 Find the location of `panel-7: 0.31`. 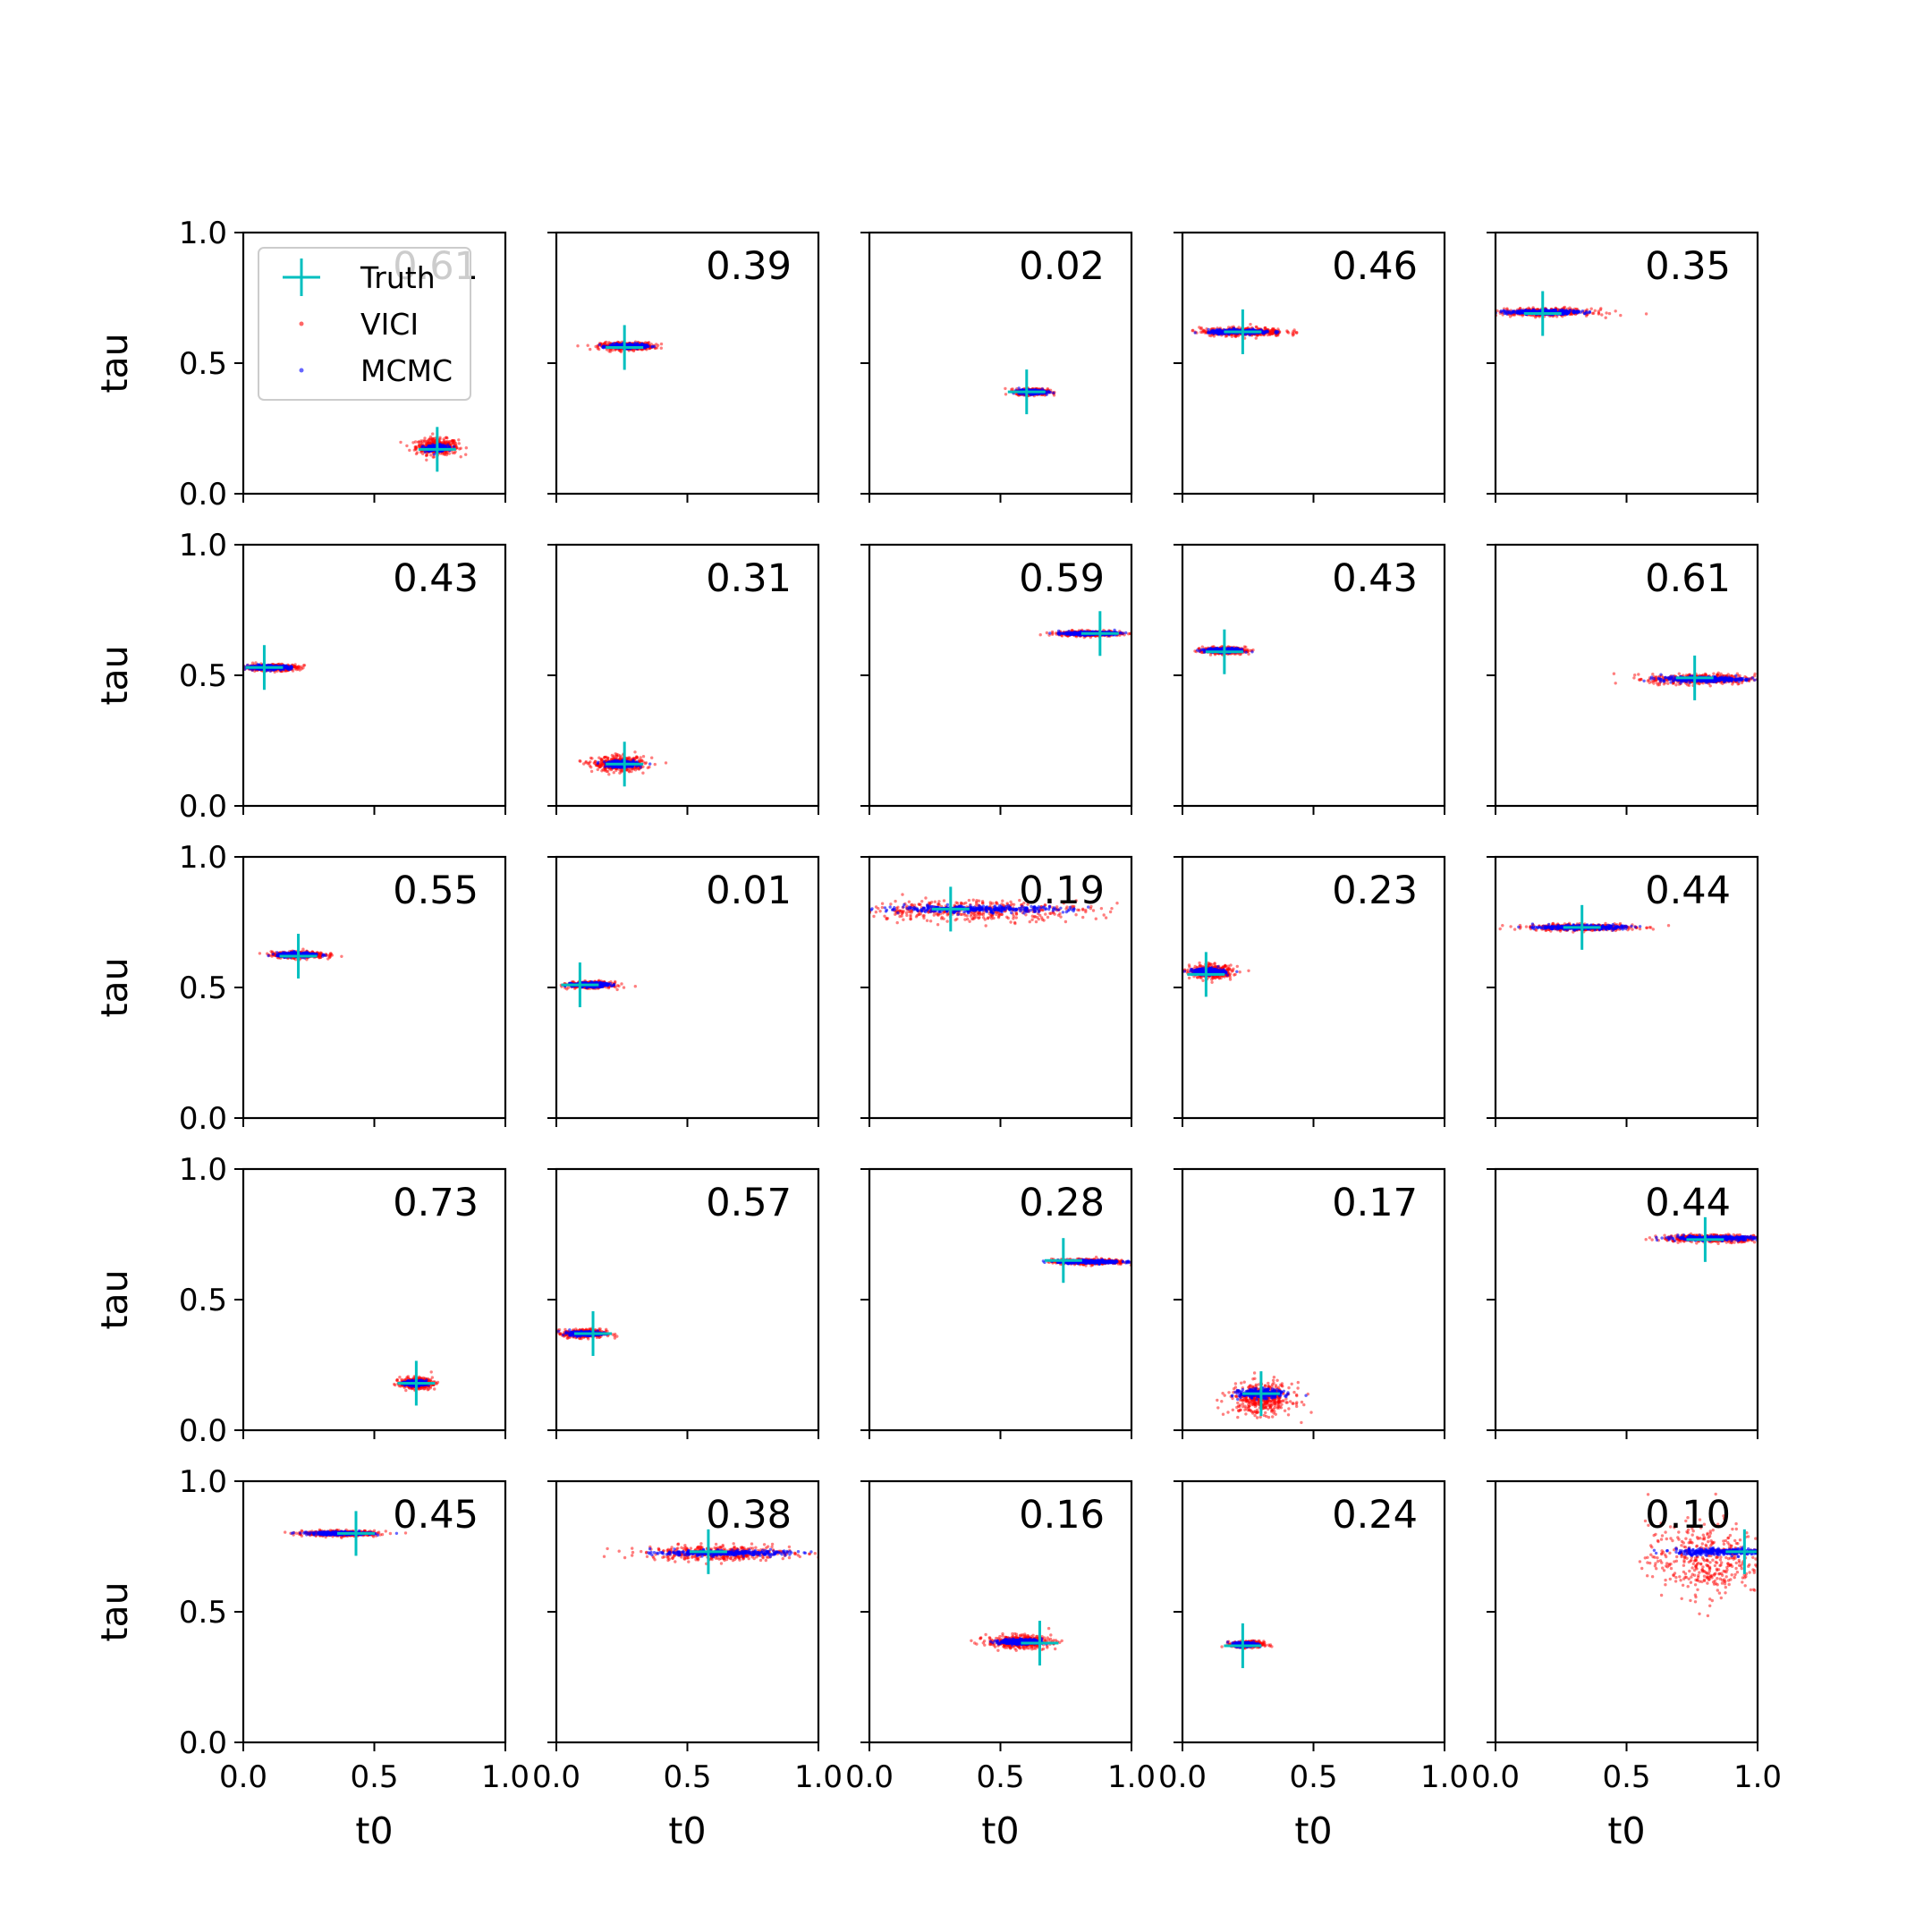

panel-7: 0.31 is located at coordinates (683, 679).